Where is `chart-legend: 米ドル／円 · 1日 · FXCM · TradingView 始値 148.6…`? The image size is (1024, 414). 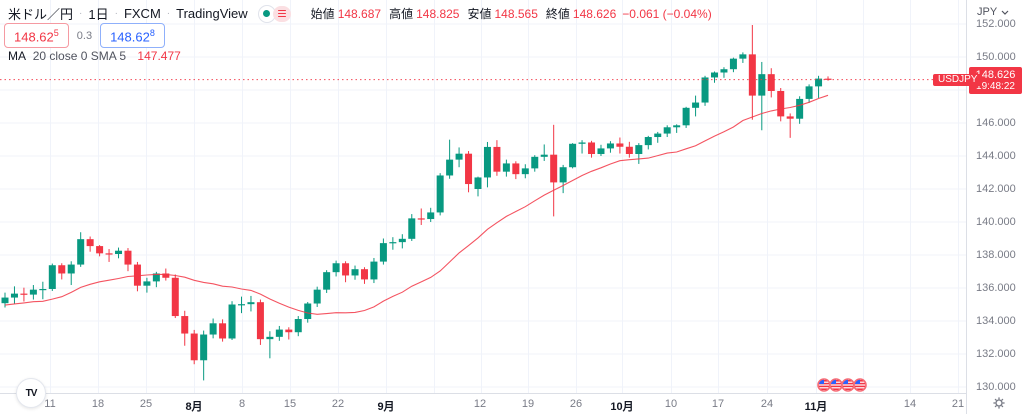 chart-legend: 米ドル／円 · 1日 · FXCM · TradingView 始値 148.6… is located at coordinates (360, 13).